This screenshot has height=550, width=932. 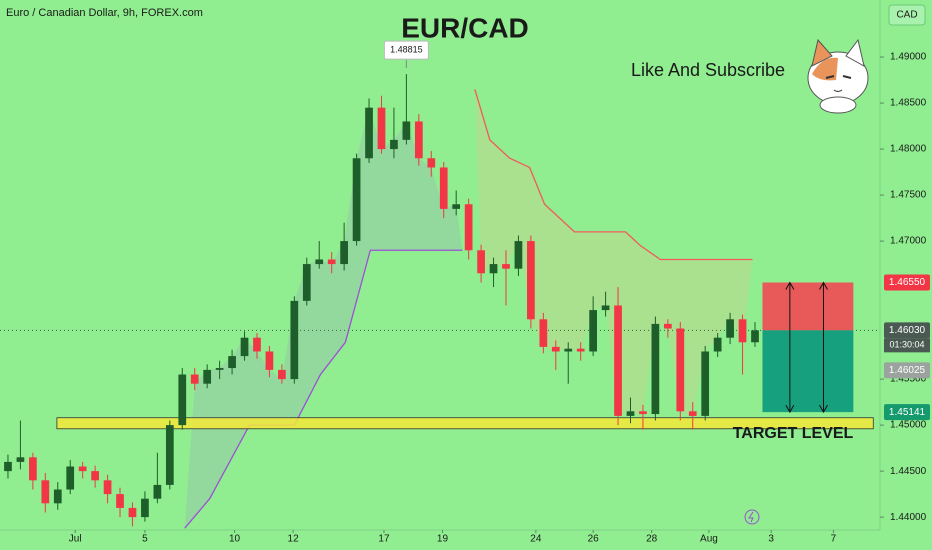 I want to click on target-zone, so click(x=808, y=371).